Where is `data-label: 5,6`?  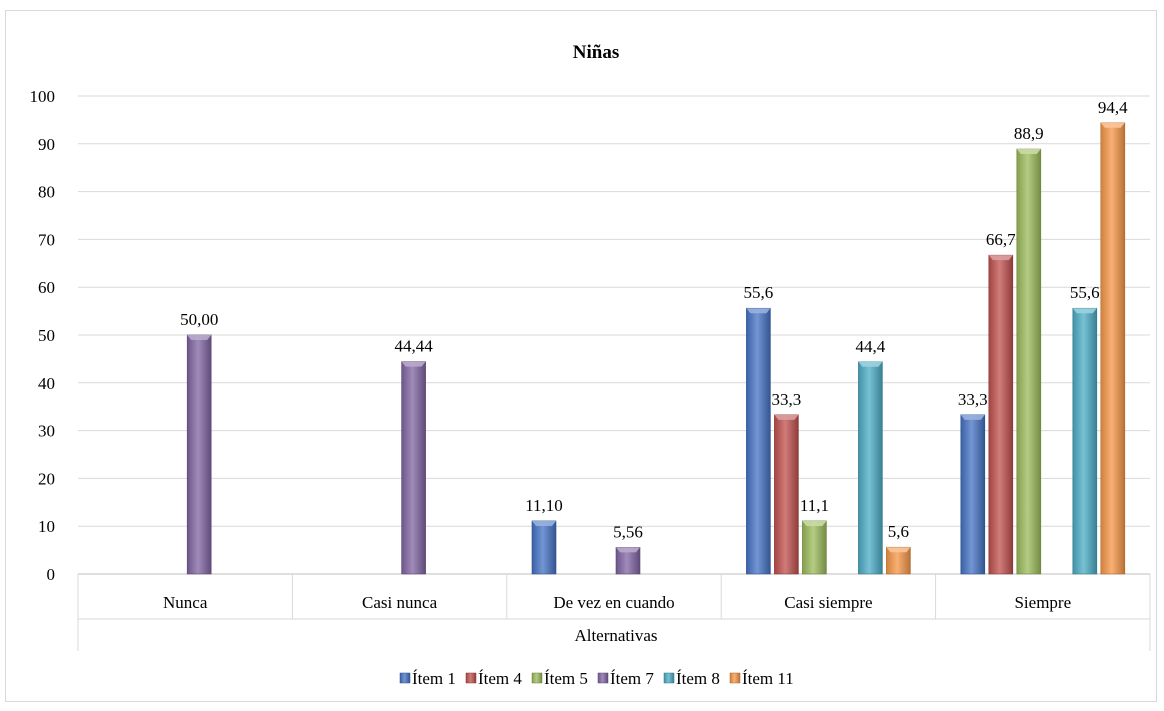
data-label: 5,6 is located at coordinates (898, 531).